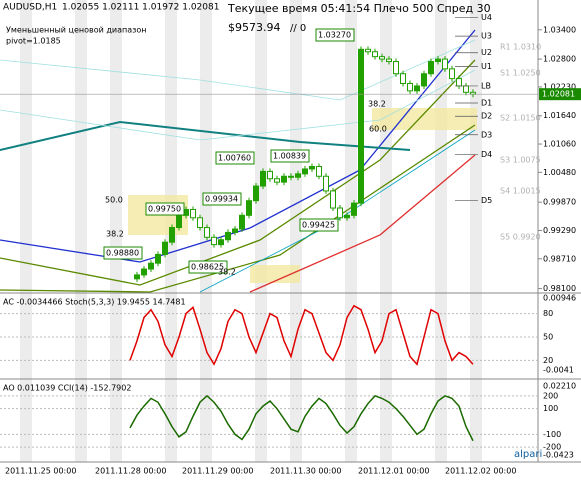 The image size is (581, 480). What do you see at coordinates (559, 172) in the screenshot?
I see `y-tick-label: 1.00480` at bounding box center [559, 172].